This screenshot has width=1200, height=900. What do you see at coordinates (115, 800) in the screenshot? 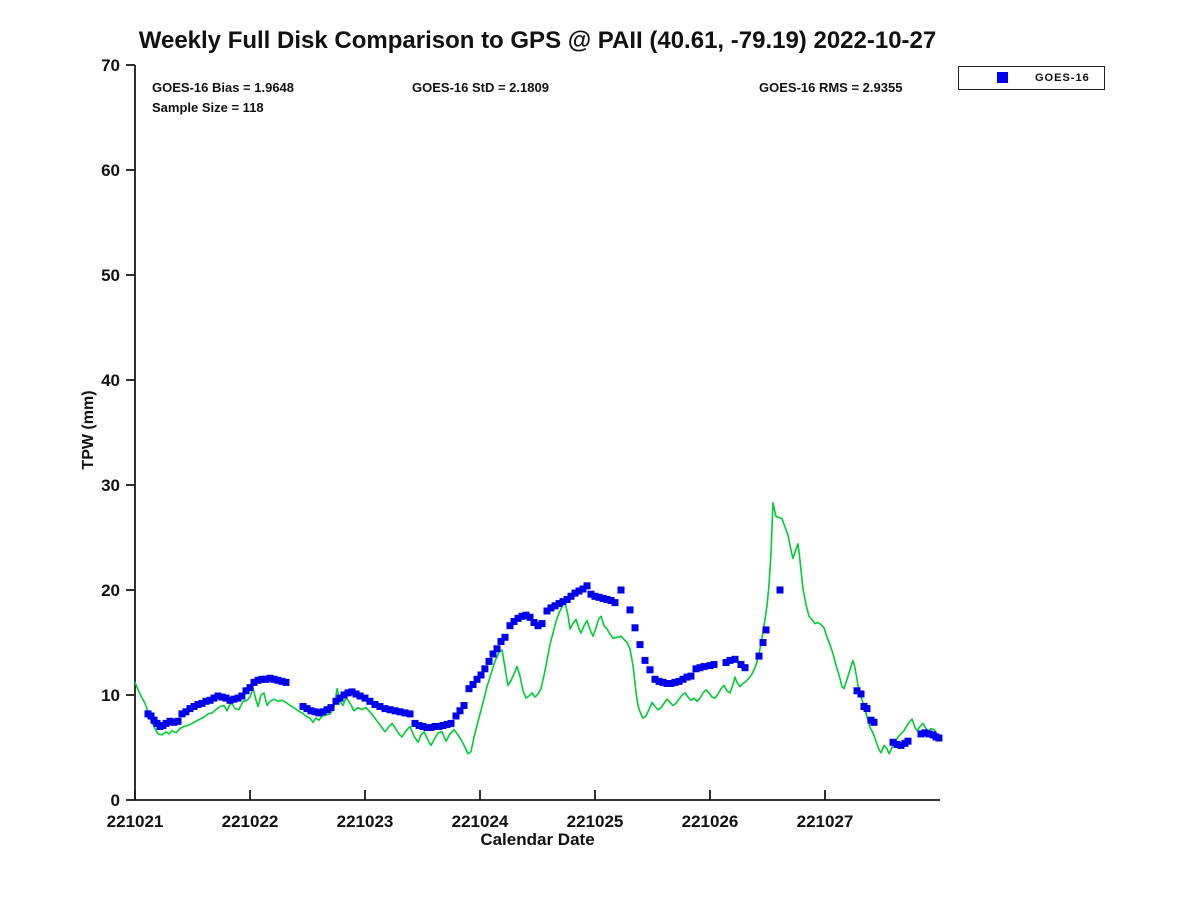
I see `y-tick-label: 0` at bounding box center [115, 800].